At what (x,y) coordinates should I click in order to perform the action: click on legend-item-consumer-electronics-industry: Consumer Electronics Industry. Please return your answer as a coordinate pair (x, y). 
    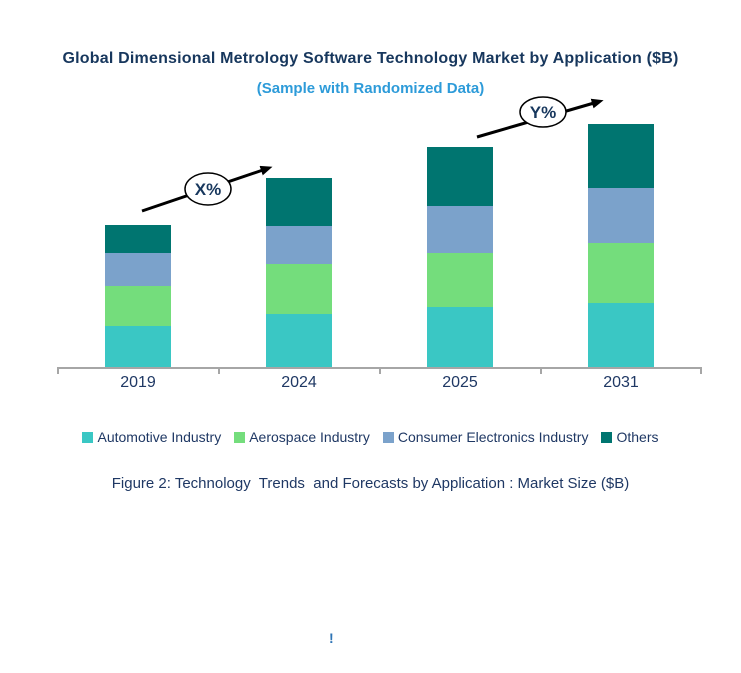
    Looking at the image, I should click on (485, 437).